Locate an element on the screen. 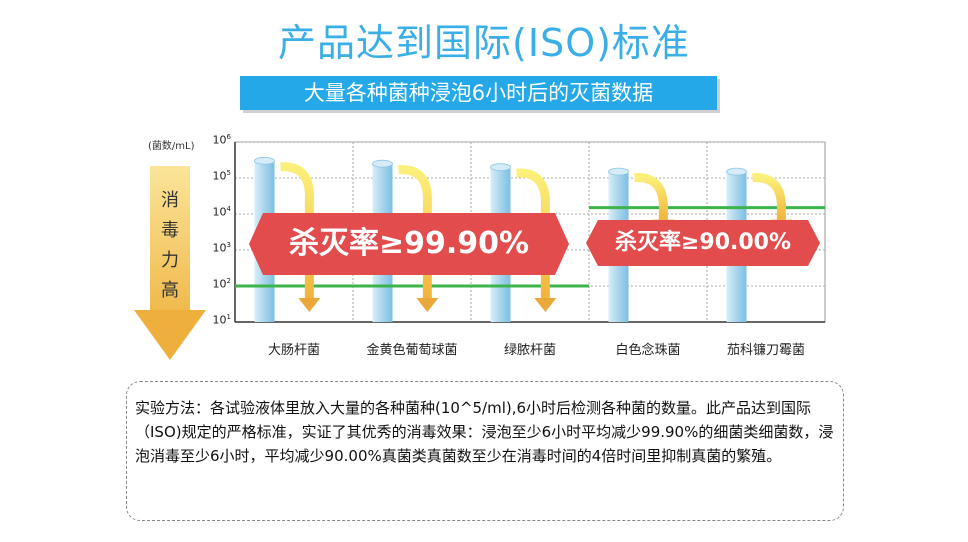 This screenshot has height=542, width=968. y-tick-label: 101 is located at coordinates (221, 320).